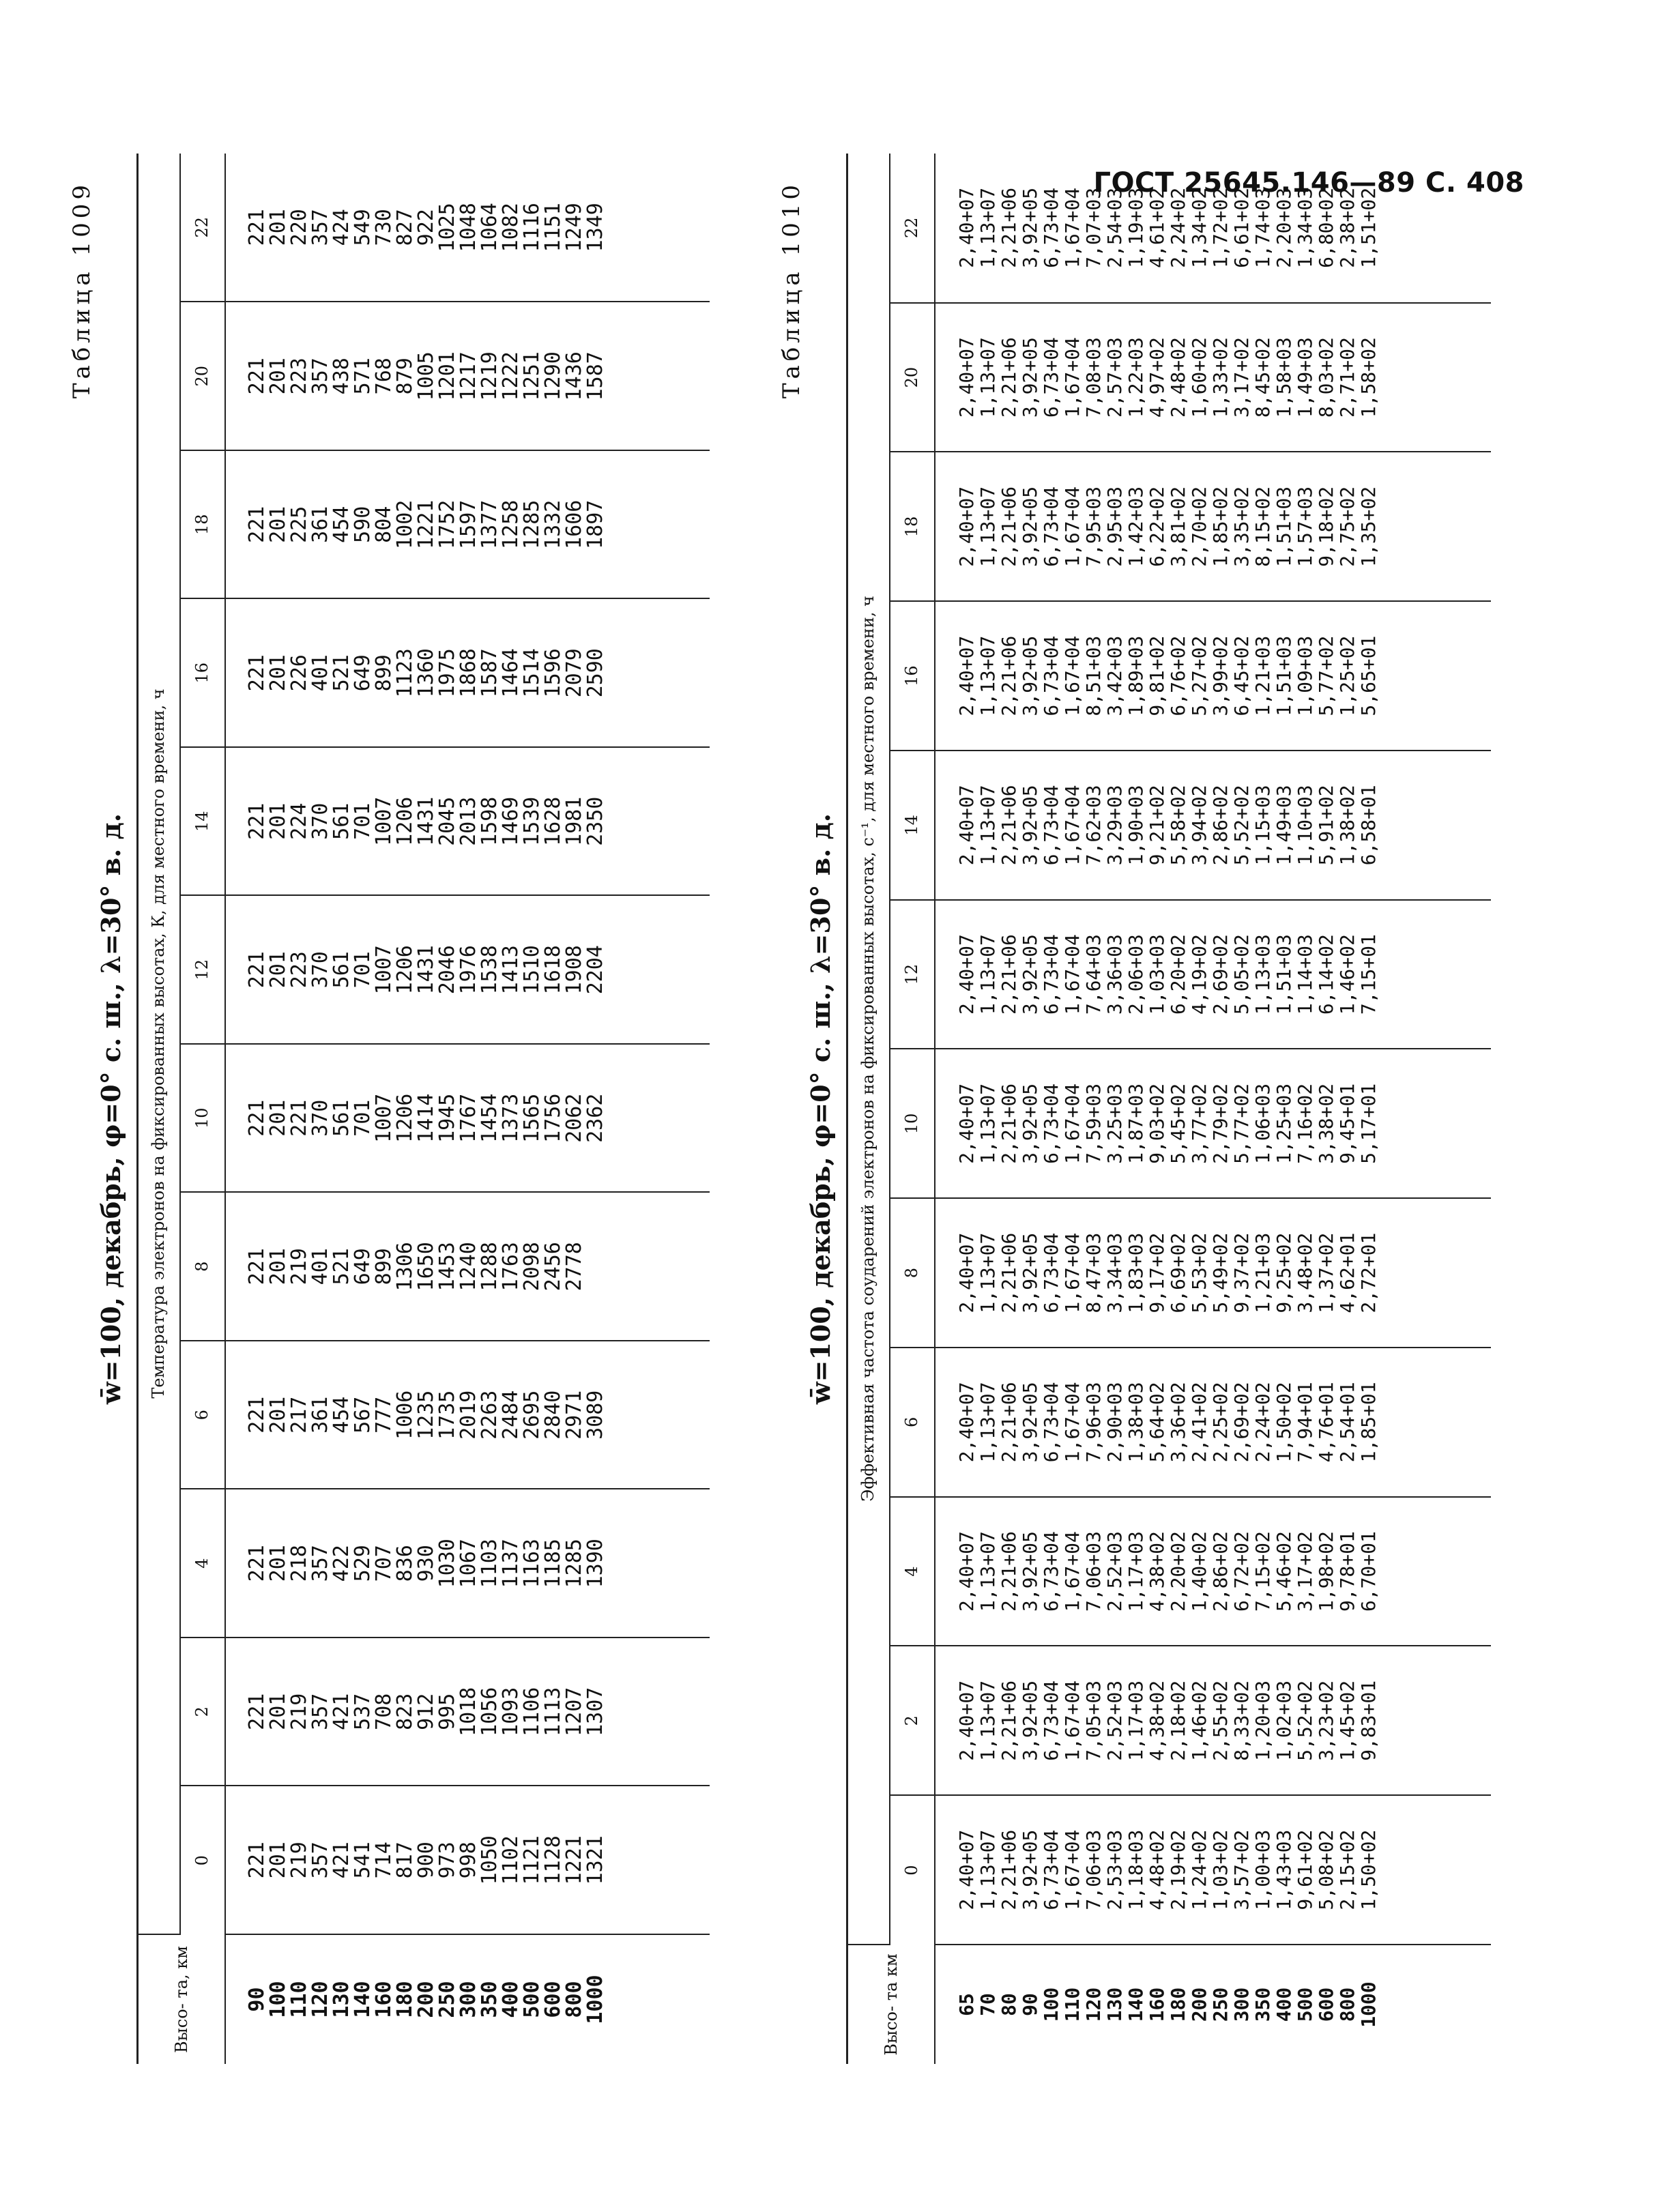 The image size is (1654, 2212). Describe the element at coordinates (574, 673) in the screenshot. I see `table-cell: 2079` at that location.